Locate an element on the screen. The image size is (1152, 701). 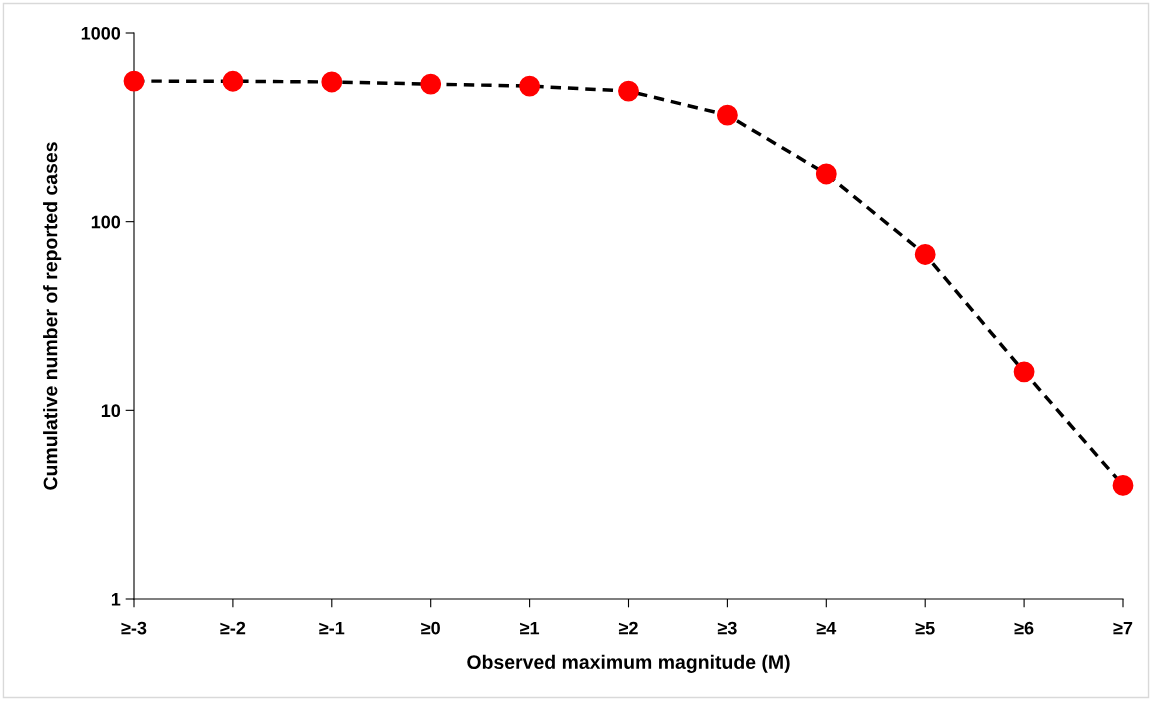
x-tick-label: ≥4 is located at coordinates (826, 628).